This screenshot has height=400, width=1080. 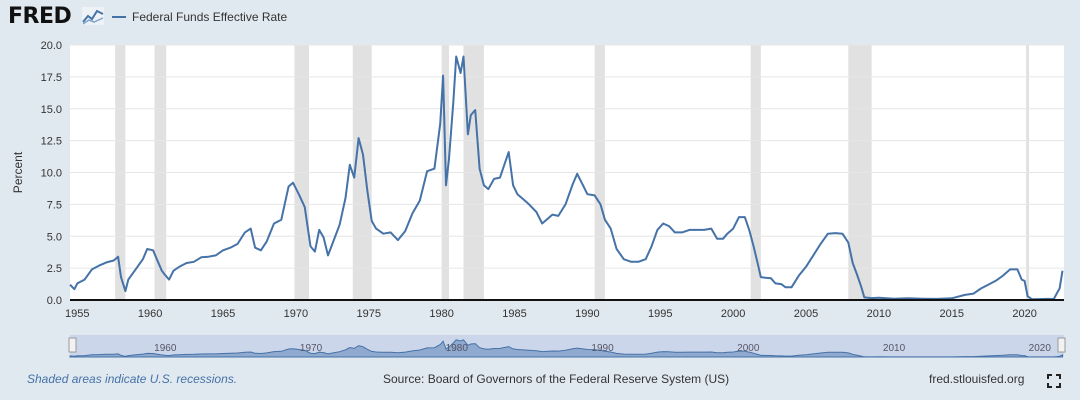 What do you see at coordinates (51, 142) in the screenshot?
I see `y-tick-label: 12.5` at bounding box center [51, 142].